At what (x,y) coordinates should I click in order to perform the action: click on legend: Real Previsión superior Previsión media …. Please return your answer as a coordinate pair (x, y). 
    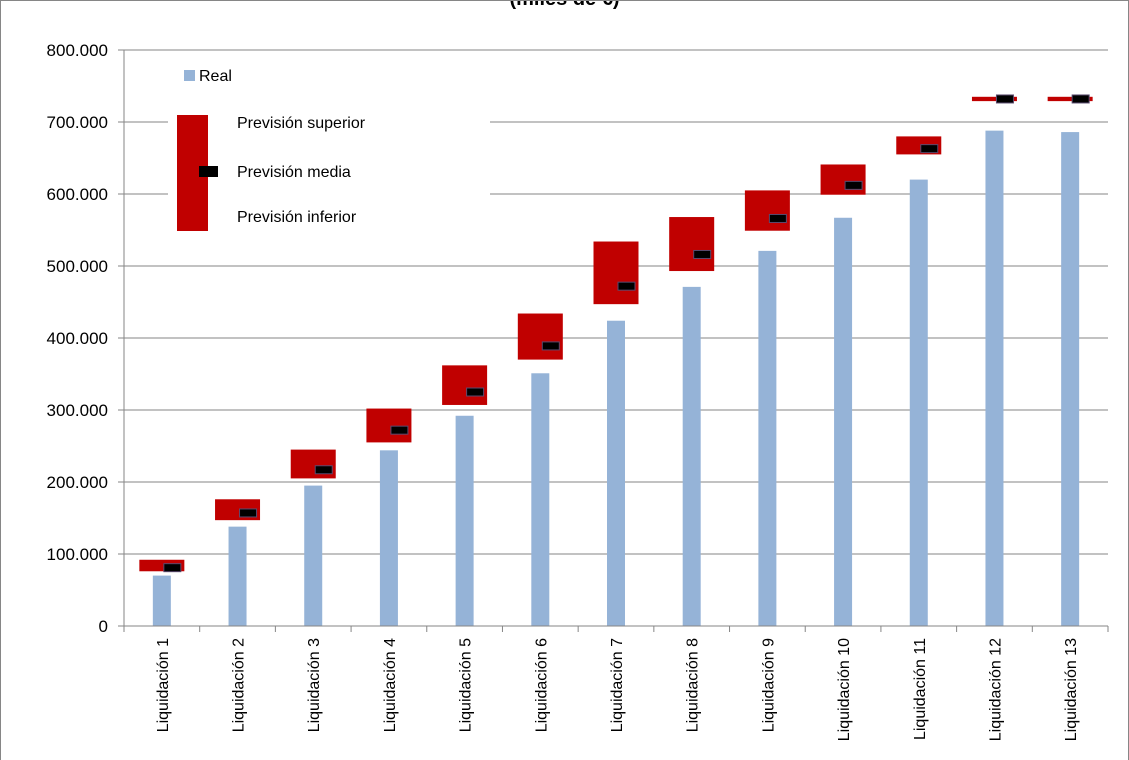
    Looking at the image, I should click on (329, 144).